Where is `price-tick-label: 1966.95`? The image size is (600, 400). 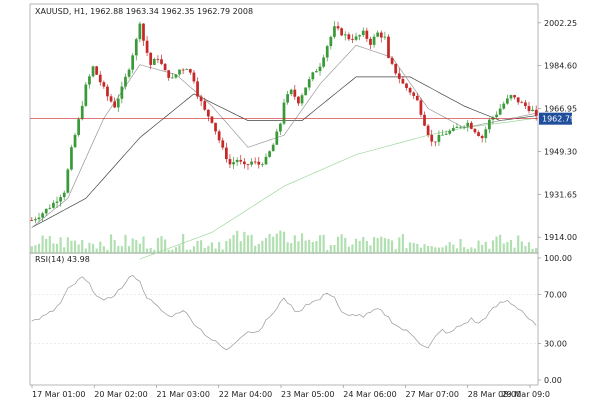 price-tick-label: 1966.95 is located at coordinates (560, 109).